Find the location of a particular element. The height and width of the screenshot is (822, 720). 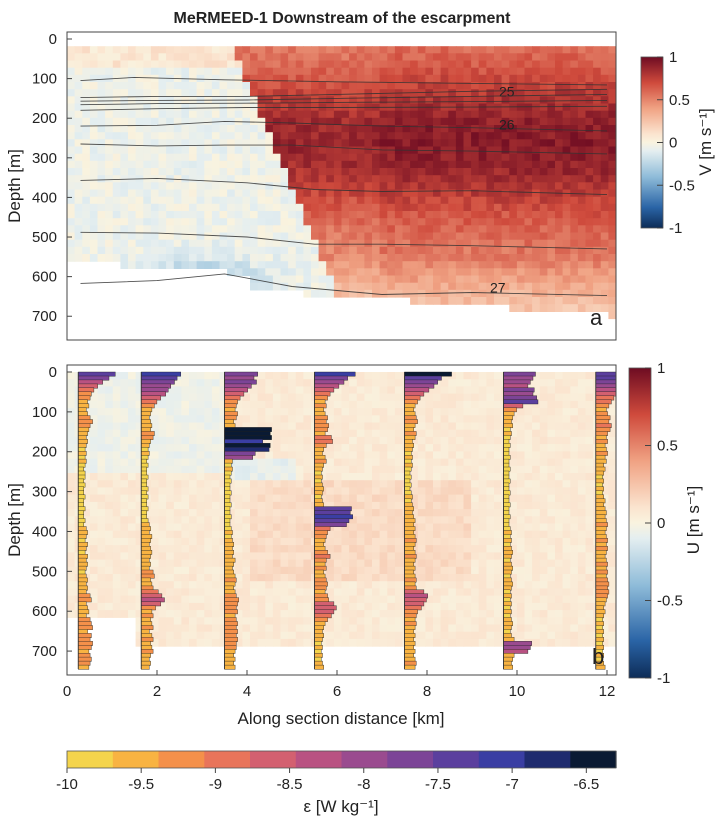

chart-title: MeRMEED-1 Downstream of the escarpment is located at coordinates (343, 18).